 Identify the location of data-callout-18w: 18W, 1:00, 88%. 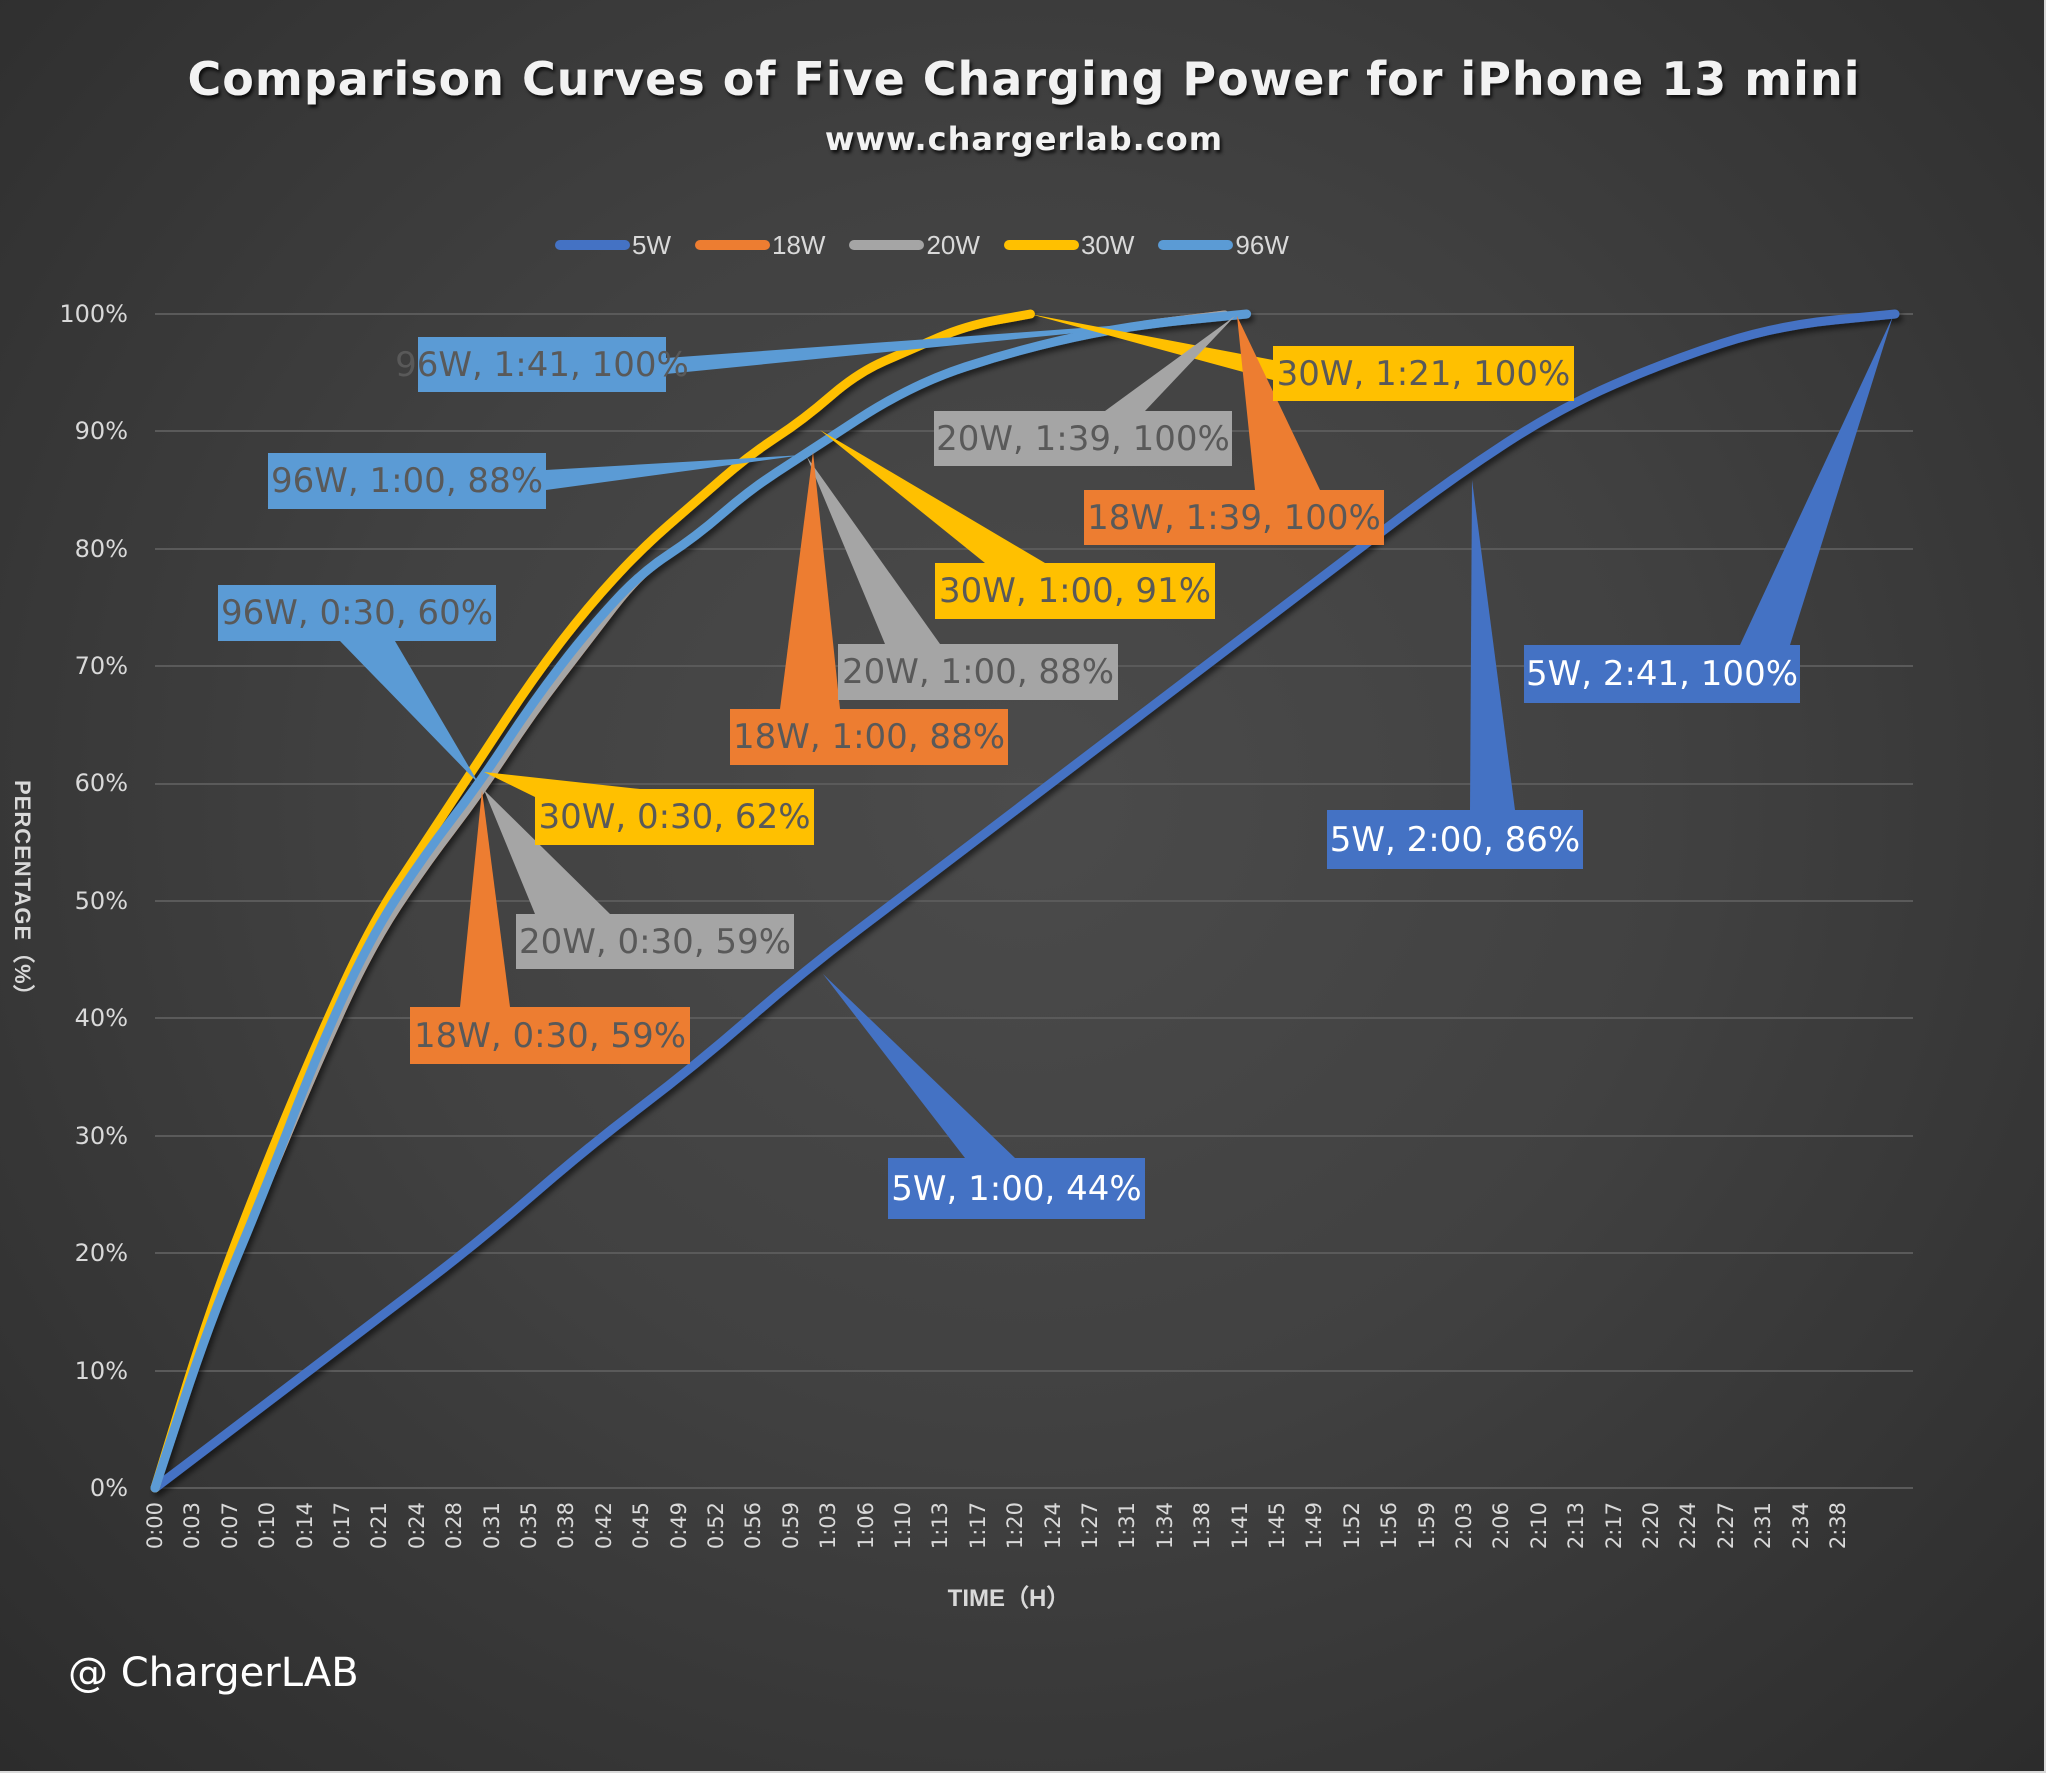
(869, 737).